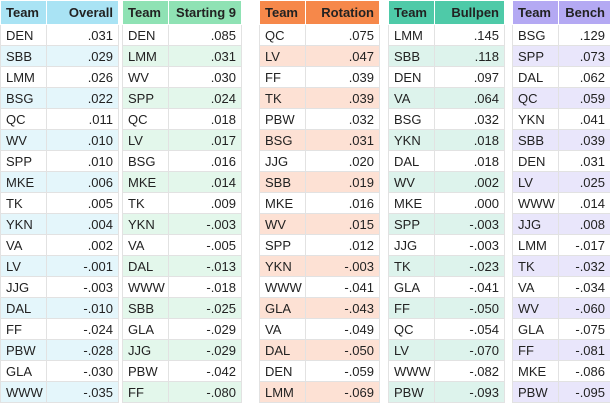 The width and height of the screenshot is (610, 403). What do you see at coordinates (182, 287) in the screenshot?
I see `data-row: WWW-.018` at bounding box center [182, 287].